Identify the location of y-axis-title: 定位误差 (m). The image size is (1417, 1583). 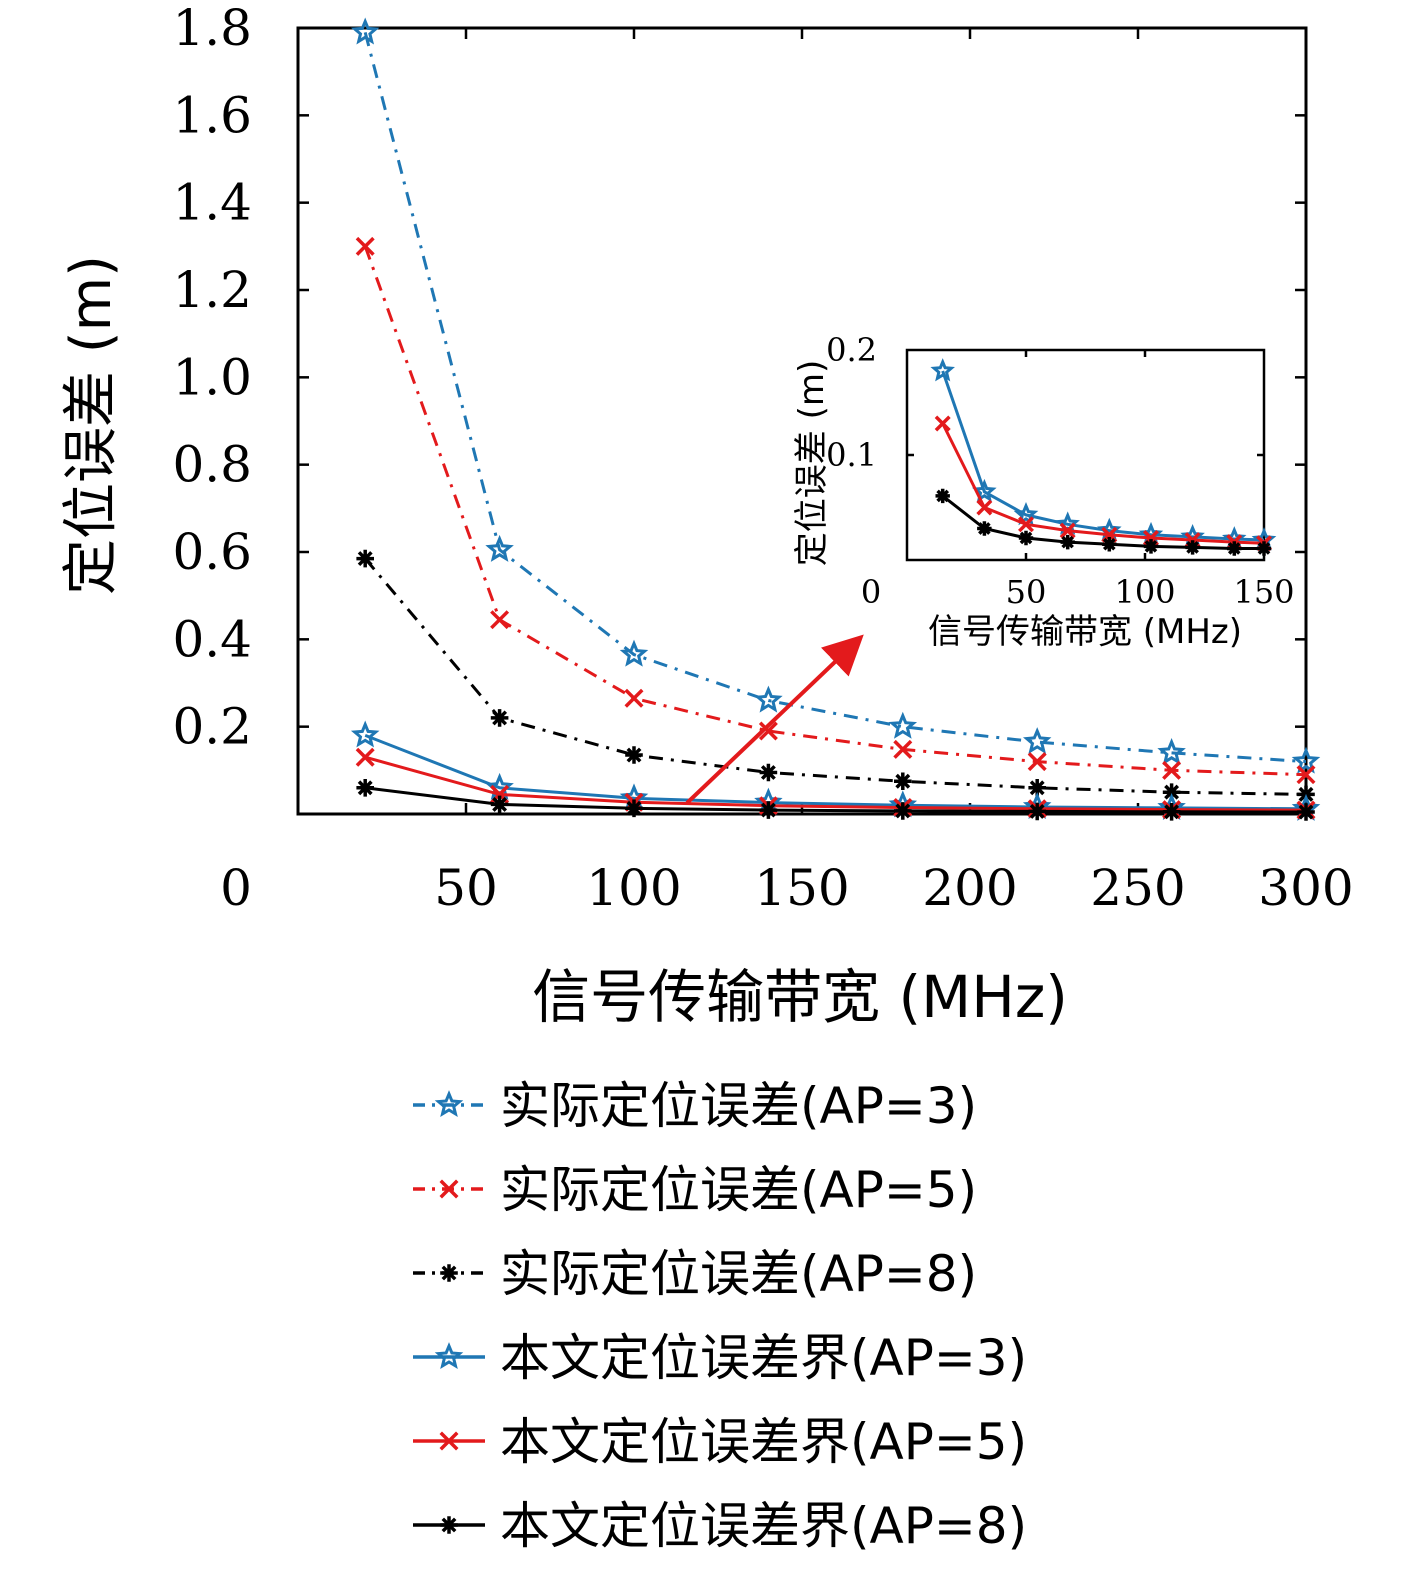
(91, 425).